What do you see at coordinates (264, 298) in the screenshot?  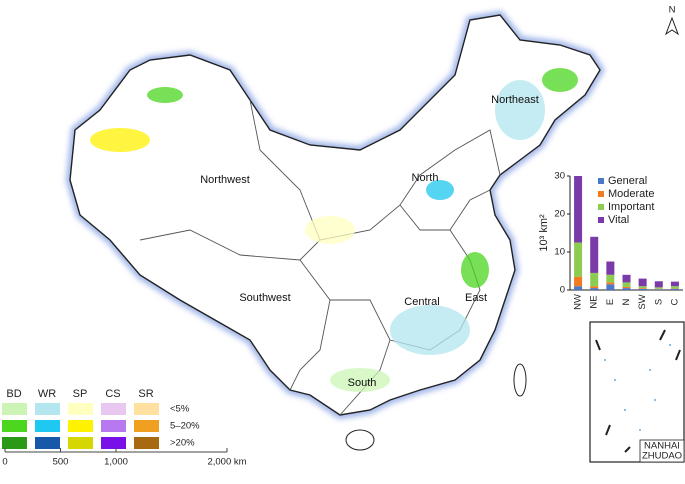 I see `region-label: Southwest` at bounding box center [264, 298].